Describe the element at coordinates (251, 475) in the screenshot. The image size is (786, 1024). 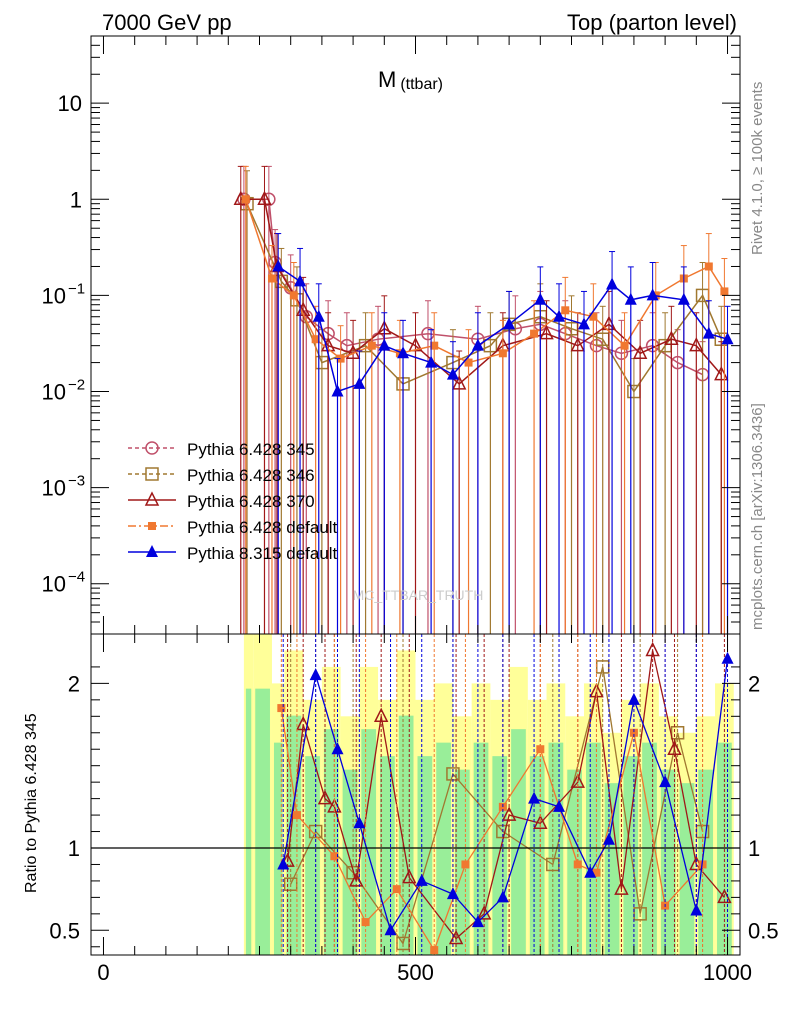
I see `legend-pythia-6-428-346-label: Pythia 6.428 346` at that location.